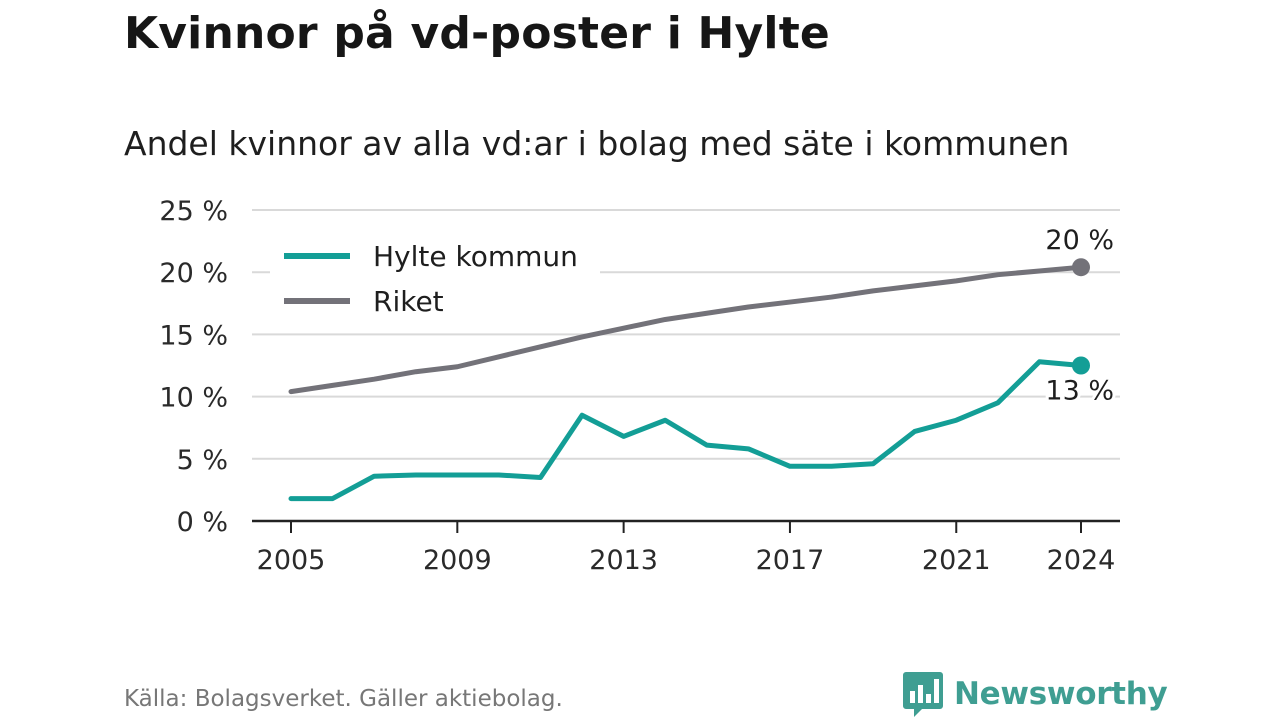 This screenshot has height=720, width=1280. I want to click on series-line-riket, so click(686, 329).